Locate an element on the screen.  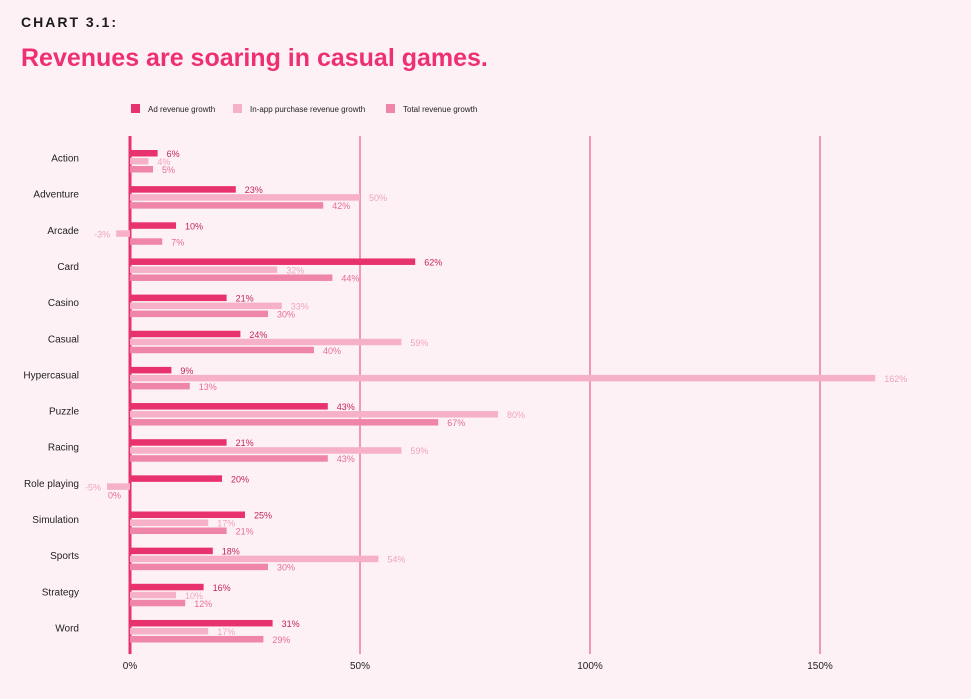
category-label: Sports is located at coordinates (64, 556).